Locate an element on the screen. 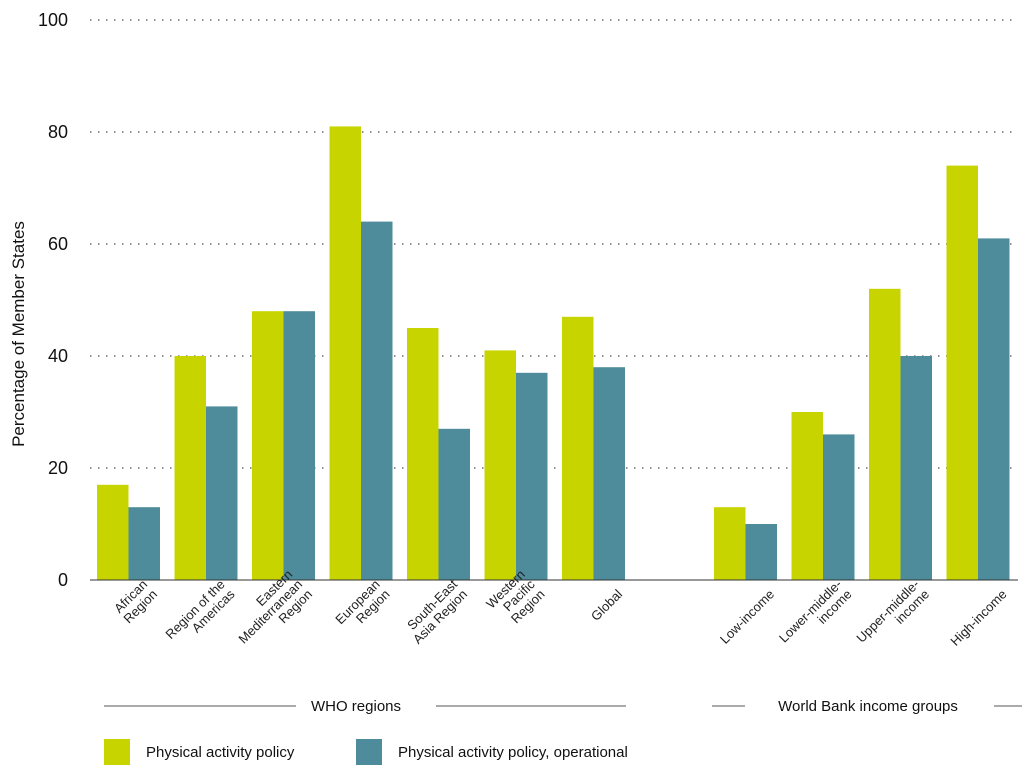 The image size is (1023, 767). y-axis-ticks: 0 20 40 60 80 100 is located at coordinates (53, 300).